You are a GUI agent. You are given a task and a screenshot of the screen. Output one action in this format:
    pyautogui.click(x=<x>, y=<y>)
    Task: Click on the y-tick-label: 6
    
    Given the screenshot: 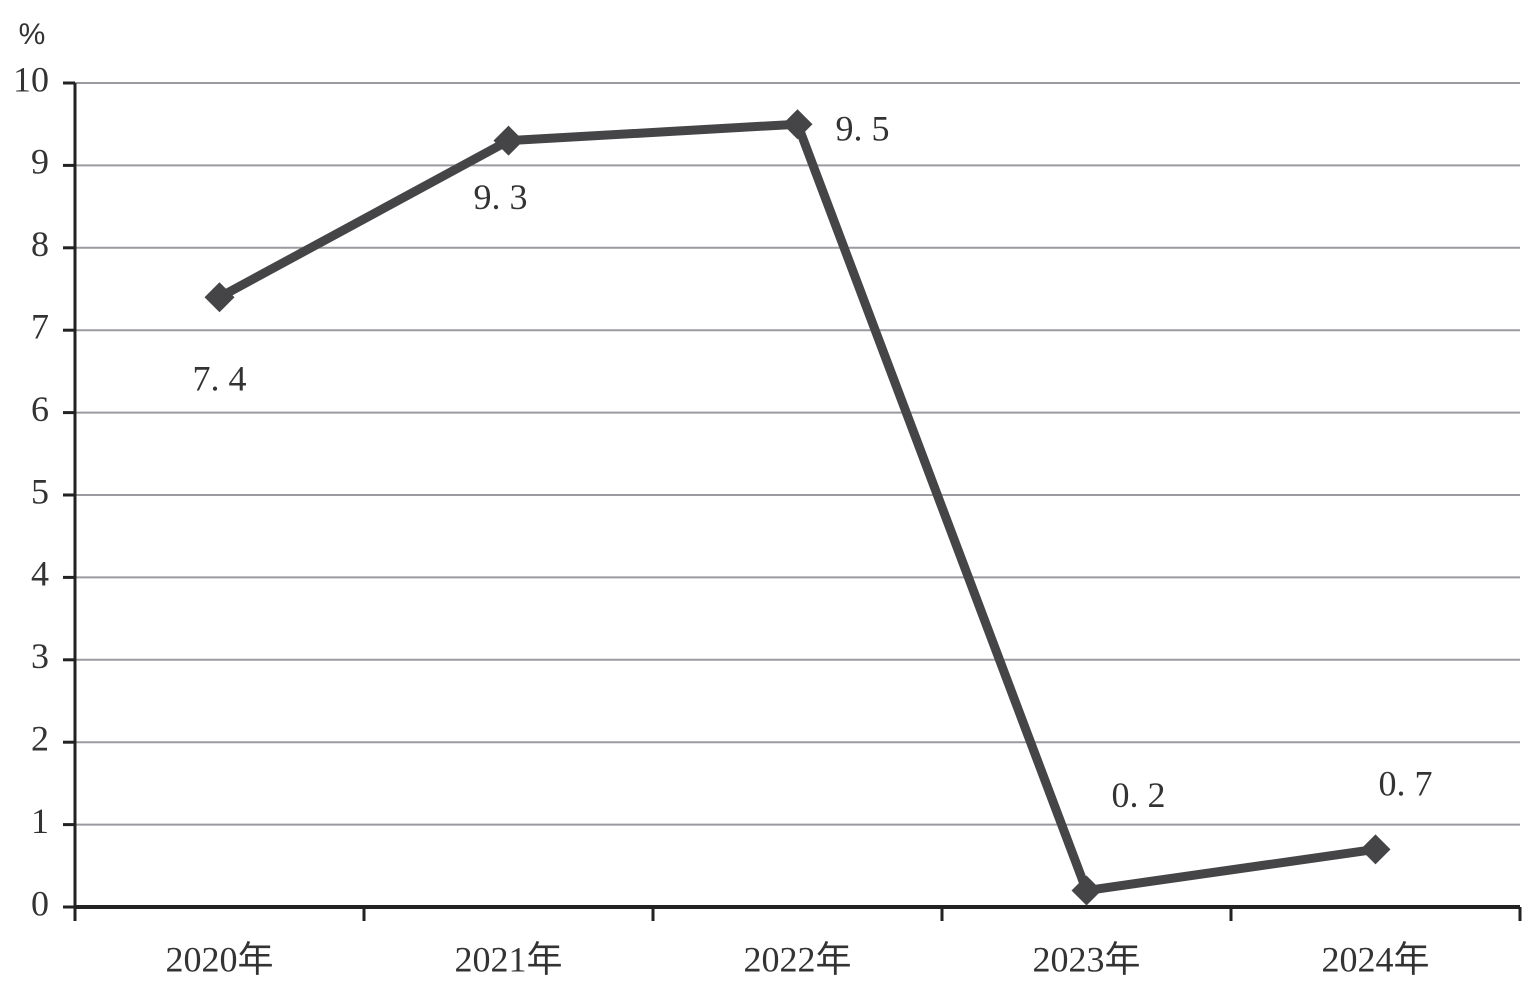 What is the action you would take?
    pyautogui.click(x=40, y=409)
    